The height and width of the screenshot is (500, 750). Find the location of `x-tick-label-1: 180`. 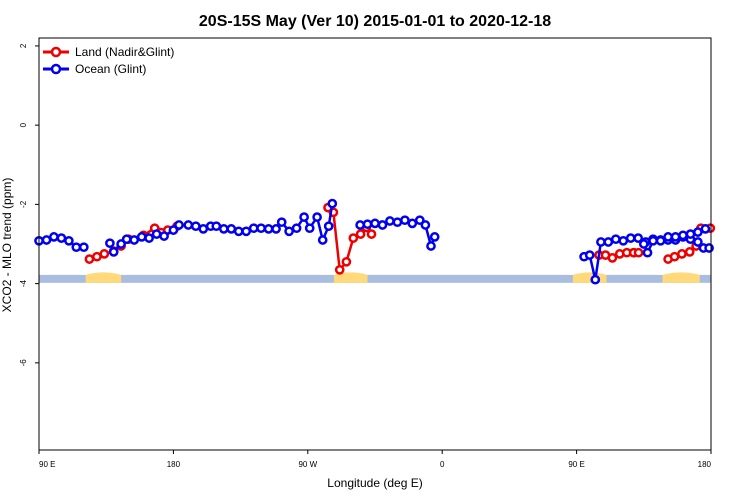

x-tick-label-1: 180 is located at coordinates (174, 464).